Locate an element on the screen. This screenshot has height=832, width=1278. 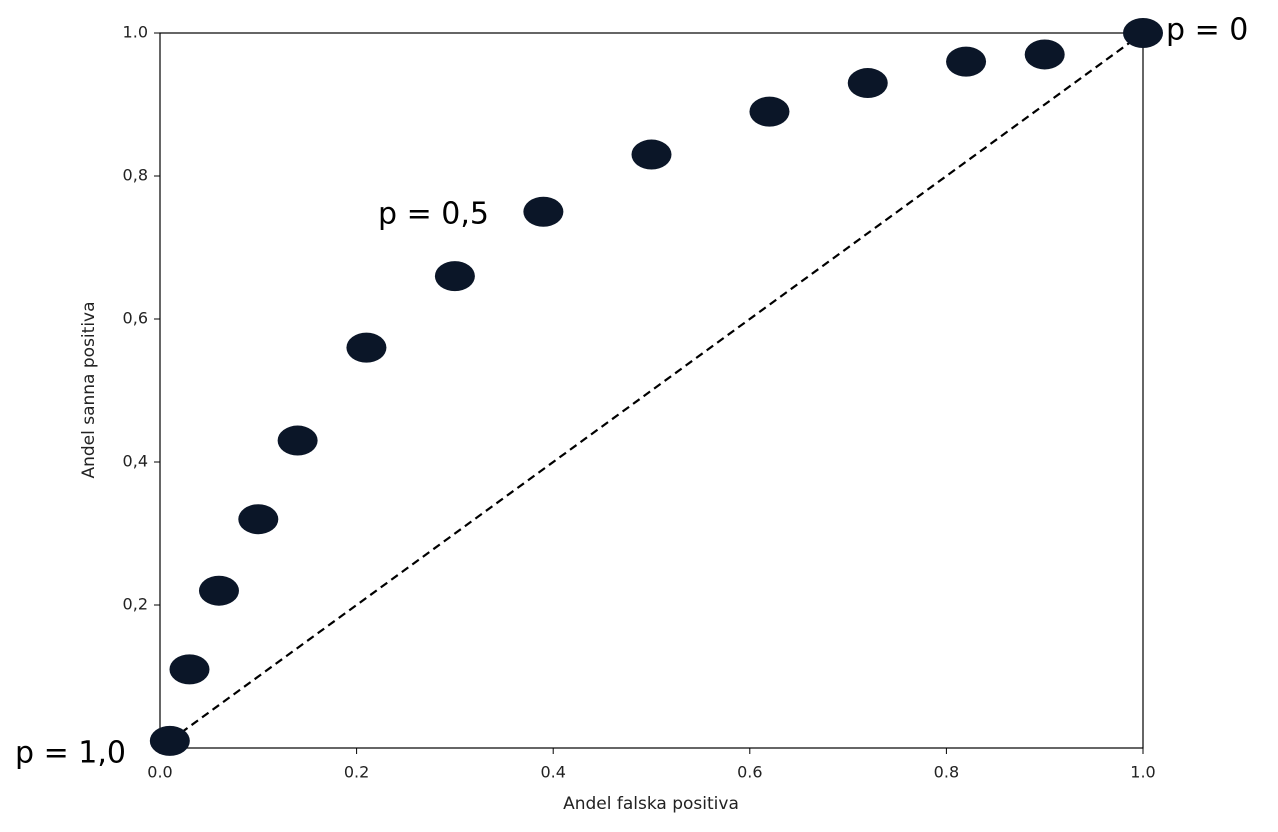
x-tick-label: 0.0 is located at coordinates (159, 772).